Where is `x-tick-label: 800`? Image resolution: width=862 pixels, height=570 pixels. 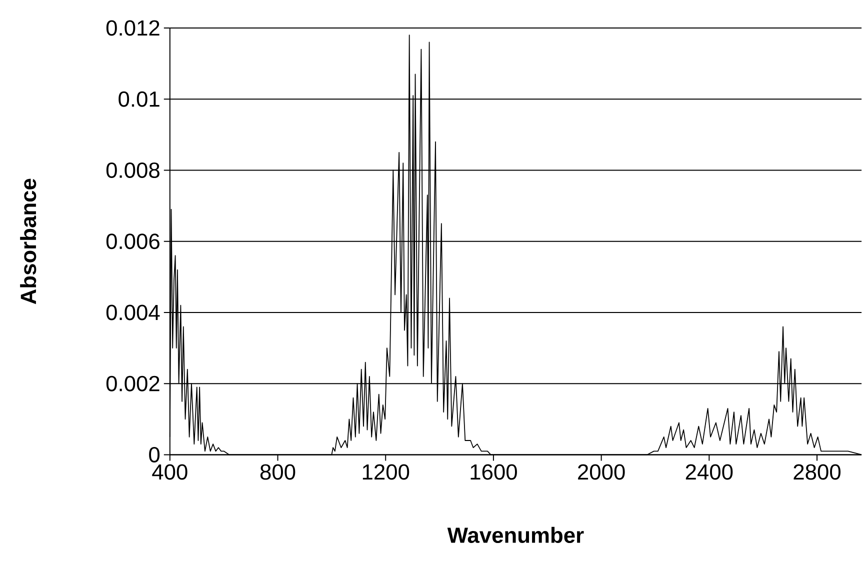 x-tick-label: 800 is located at coordinates (278, 472).